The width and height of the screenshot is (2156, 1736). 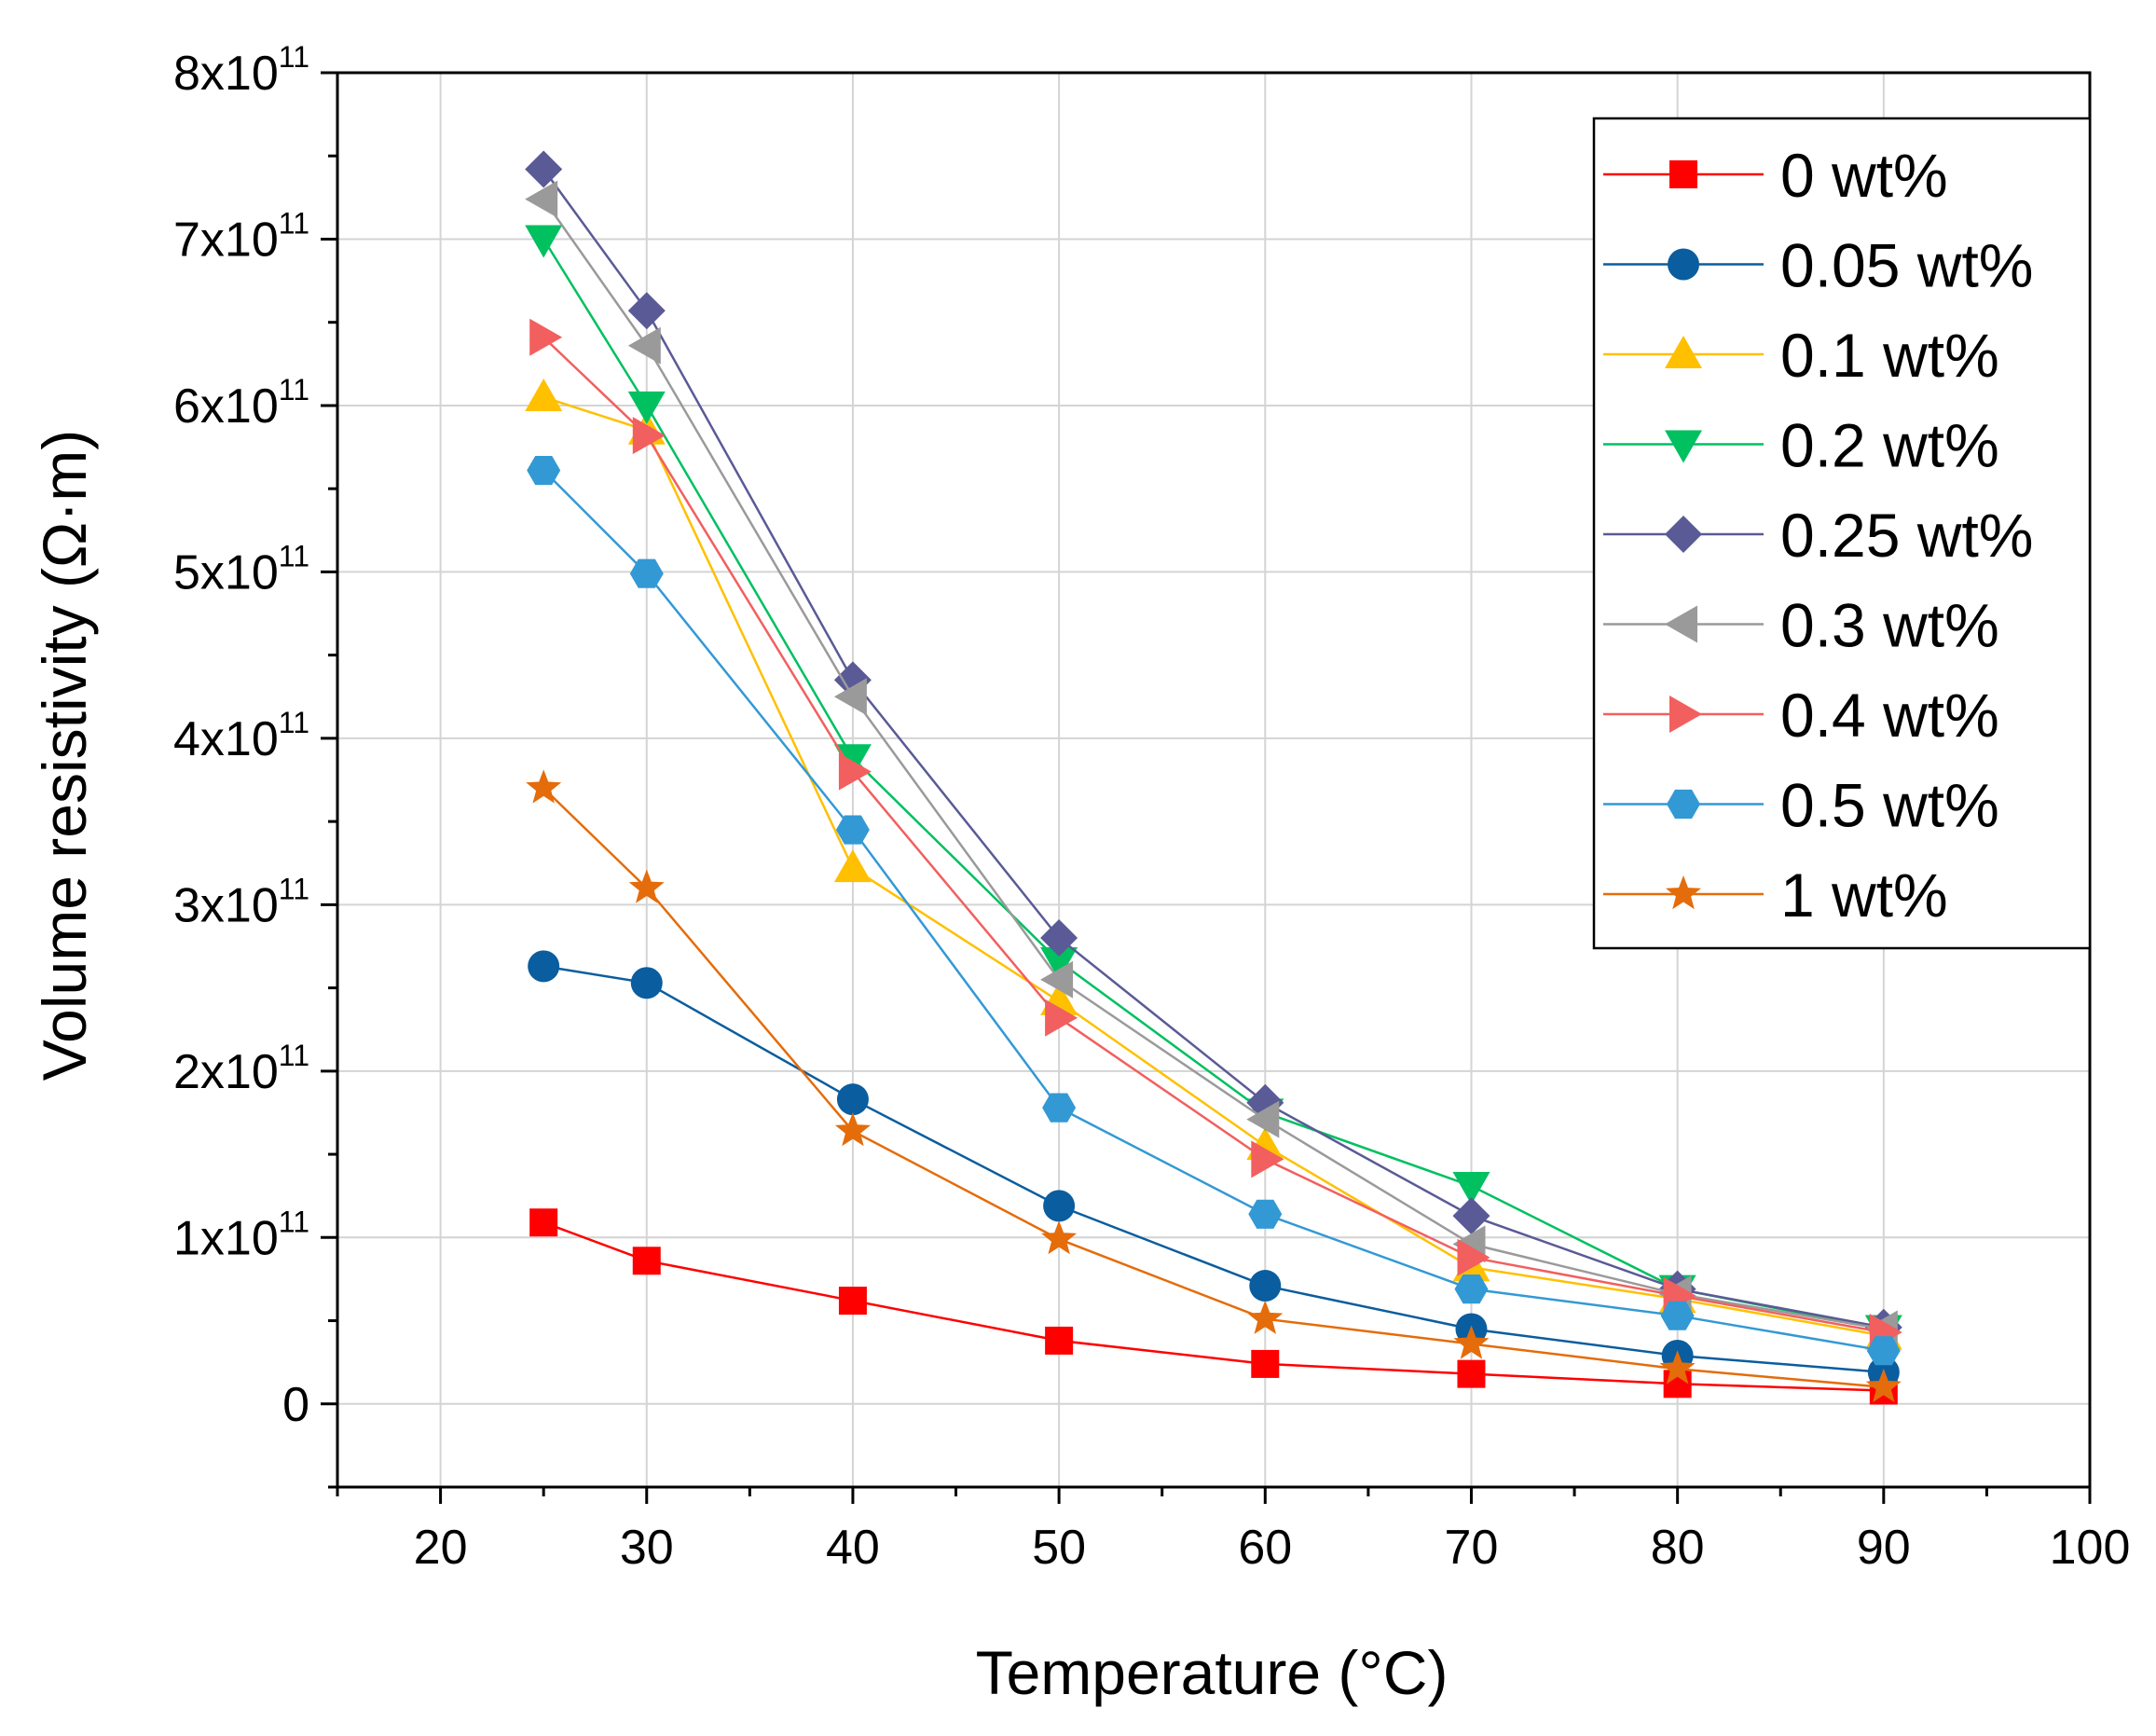 What do you see at coordinates (1890, 355) in the screenshot?
I see `legend-label: 0.1 wt%` at bounding box center [1890, 355].